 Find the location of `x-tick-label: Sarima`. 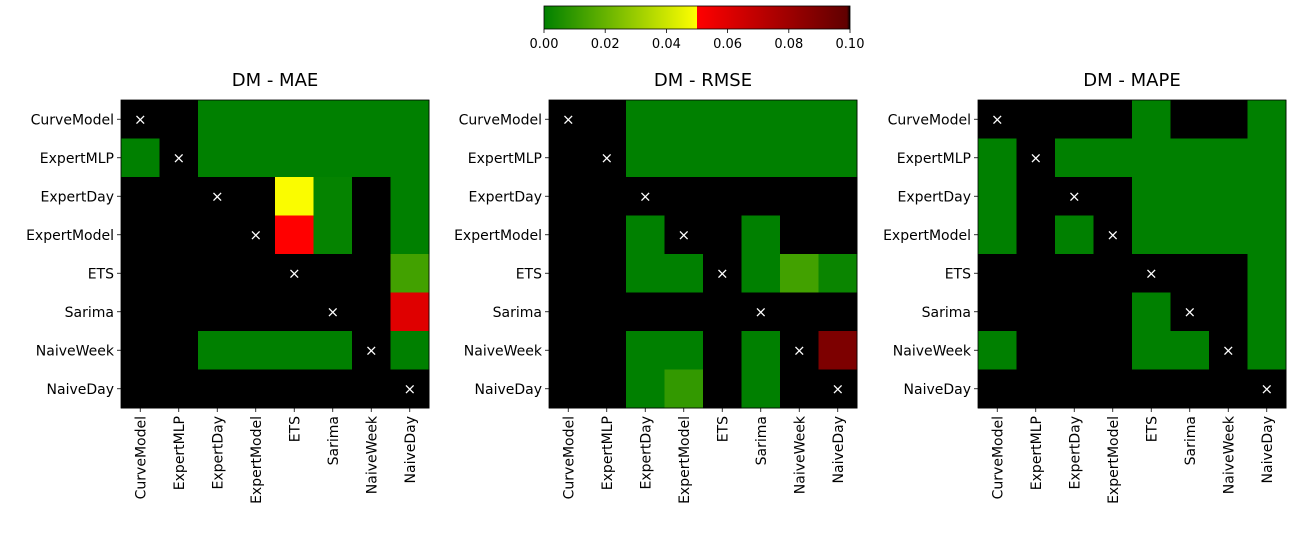

x-tick-label: Sarima is located at coordinates (1191, 440).